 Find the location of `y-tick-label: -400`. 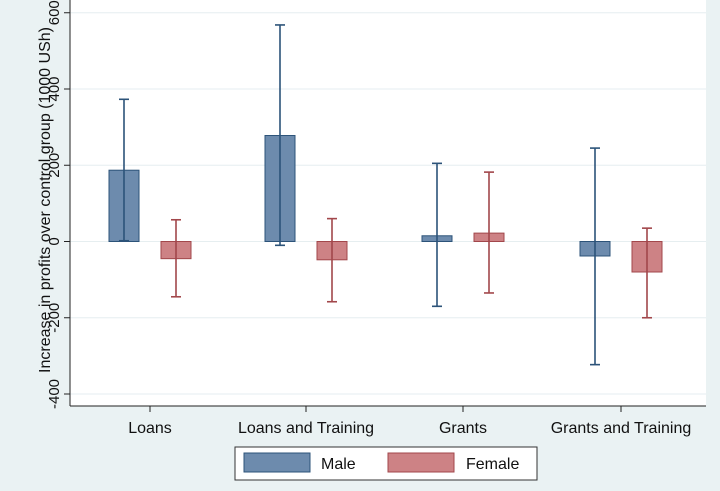

y-tick-label: -400 is located at coordinates (54, 394).